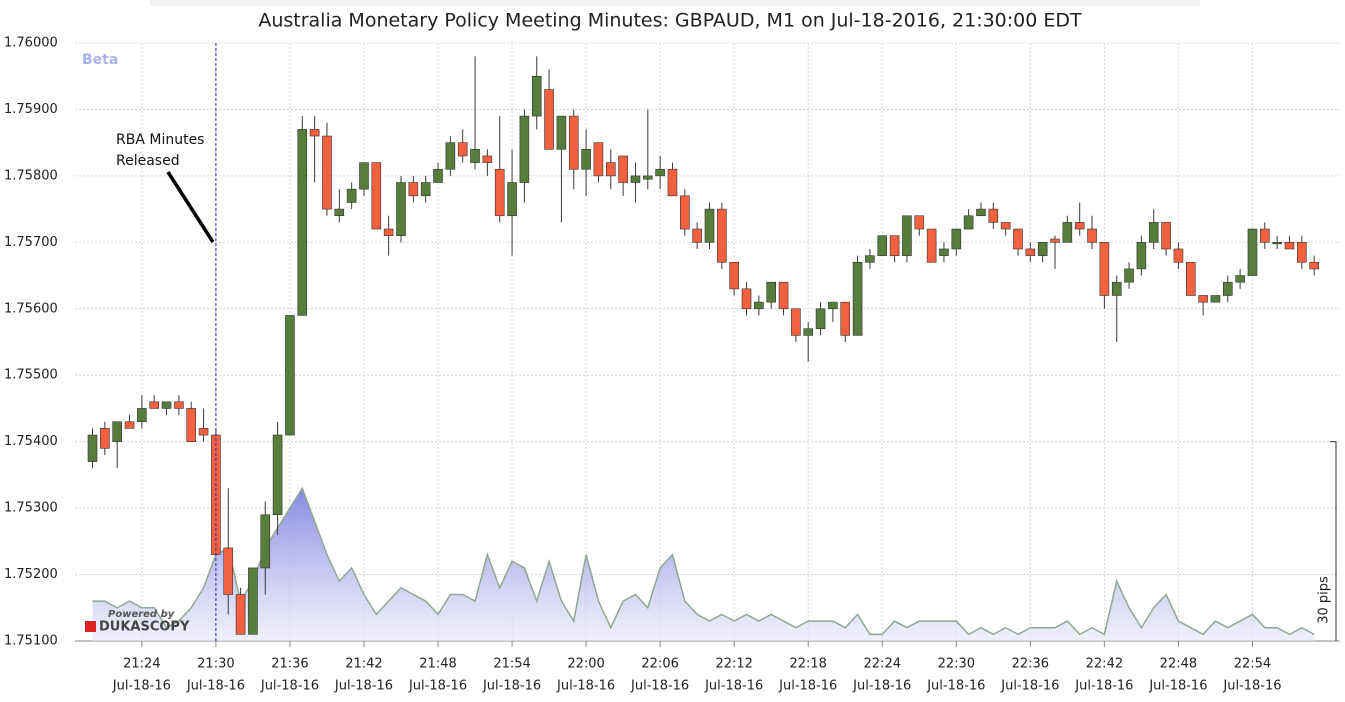 This screenshot has width=1345, height=702. Describe the element at coordinates (141, 664) in the screenshot. I see `x-tick-label: 21:24` at that location.